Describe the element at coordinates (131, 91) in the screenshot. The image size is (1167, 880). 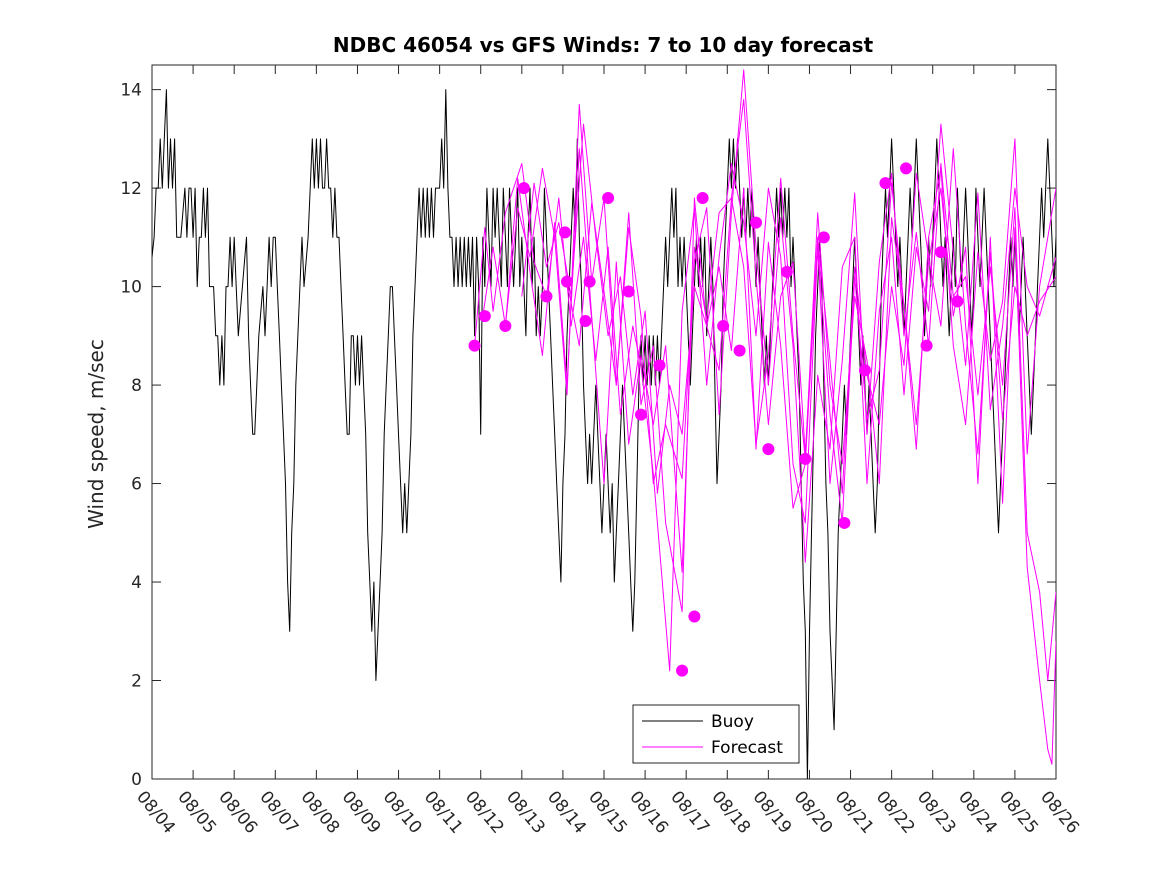
I see `y-tick-label: 14` at that location.